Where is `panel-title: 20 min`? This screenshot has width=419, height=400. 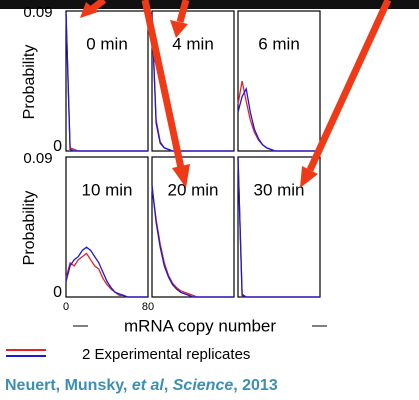 panel-title: 20 min is located at coordinates (192, 189).